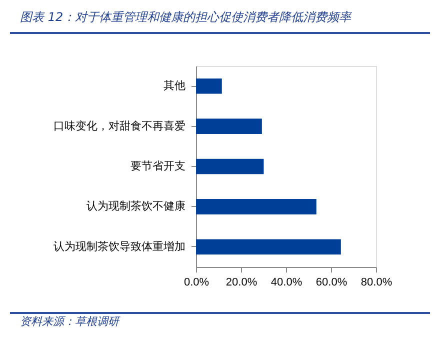 This screenshot has width=433, height=341. What do you see at coordinates (187, 17) in the screenshot?
I see `chart-title: 图表 12：对于体重管理和健康的担心促使消费者降低消费频率` at bounding box center [187, 17].